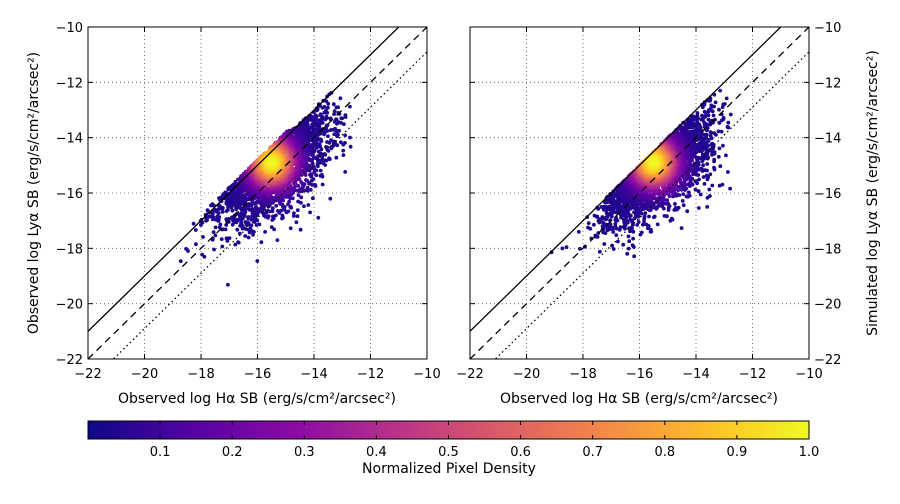 This screenshot has height=504, width=900. What do you see at coordinates (257, 374) in the screenshot?
I see `x-tick-label: −16` at bounding box center [257, 374].